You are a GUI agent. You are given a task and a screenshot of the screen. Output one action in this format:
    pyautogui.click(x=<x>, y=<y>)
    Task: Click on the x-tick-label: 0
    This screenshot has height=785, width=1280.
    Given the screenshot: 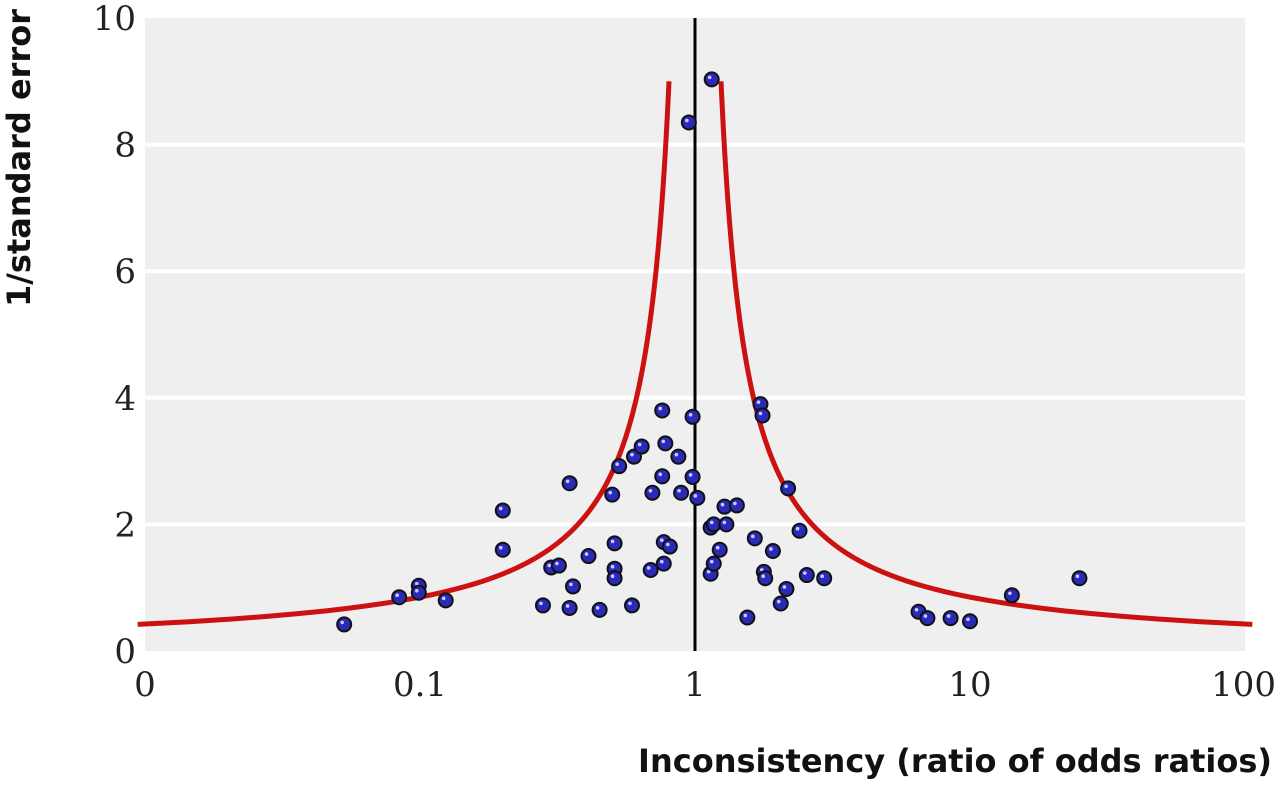 What is the action you would take?
    pyautogui.click(x=145, y=685)
    